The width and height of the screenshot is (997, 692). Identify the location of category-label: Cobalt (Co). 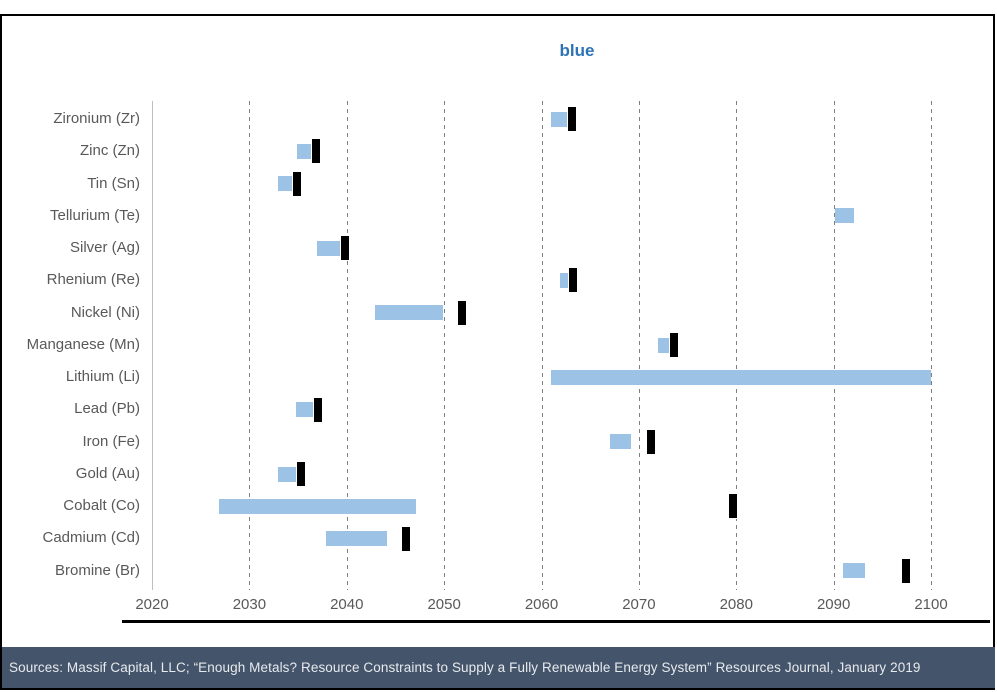
(101, 506).